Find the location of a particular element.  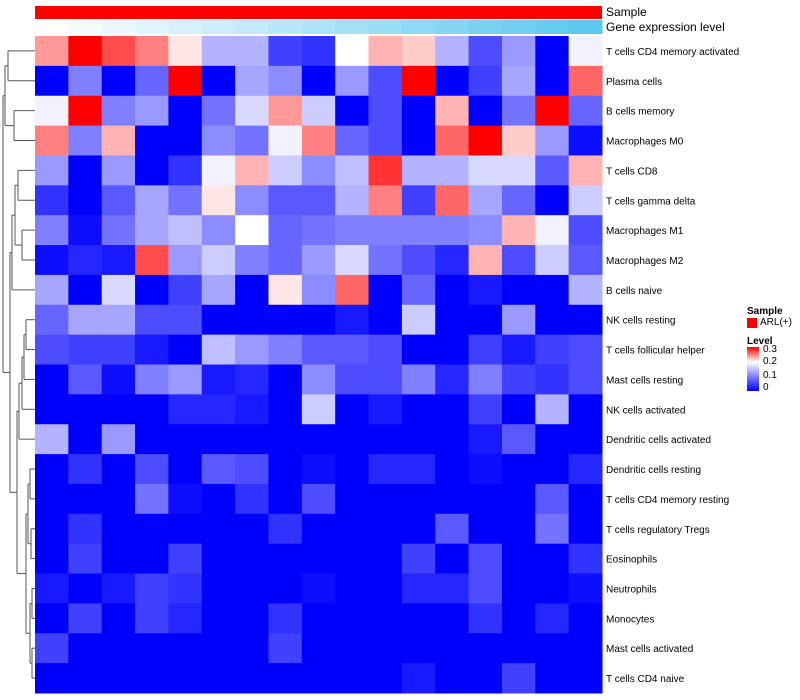

sample-legend-entry: ARL(+) is located at coordinates (769, 322).